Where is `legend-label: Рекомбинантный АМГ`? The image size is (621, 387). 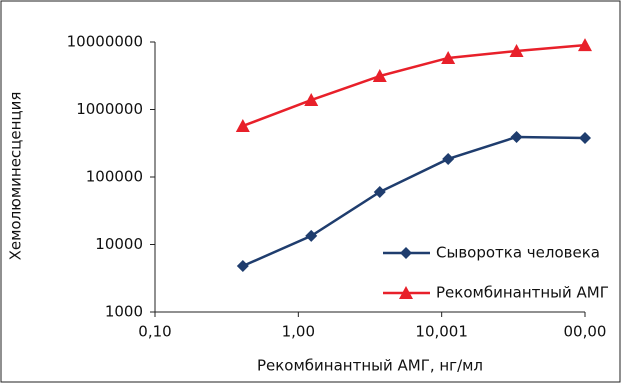 legend-label: Рекомбинантный АМГ is located at coordinates (522, 293).